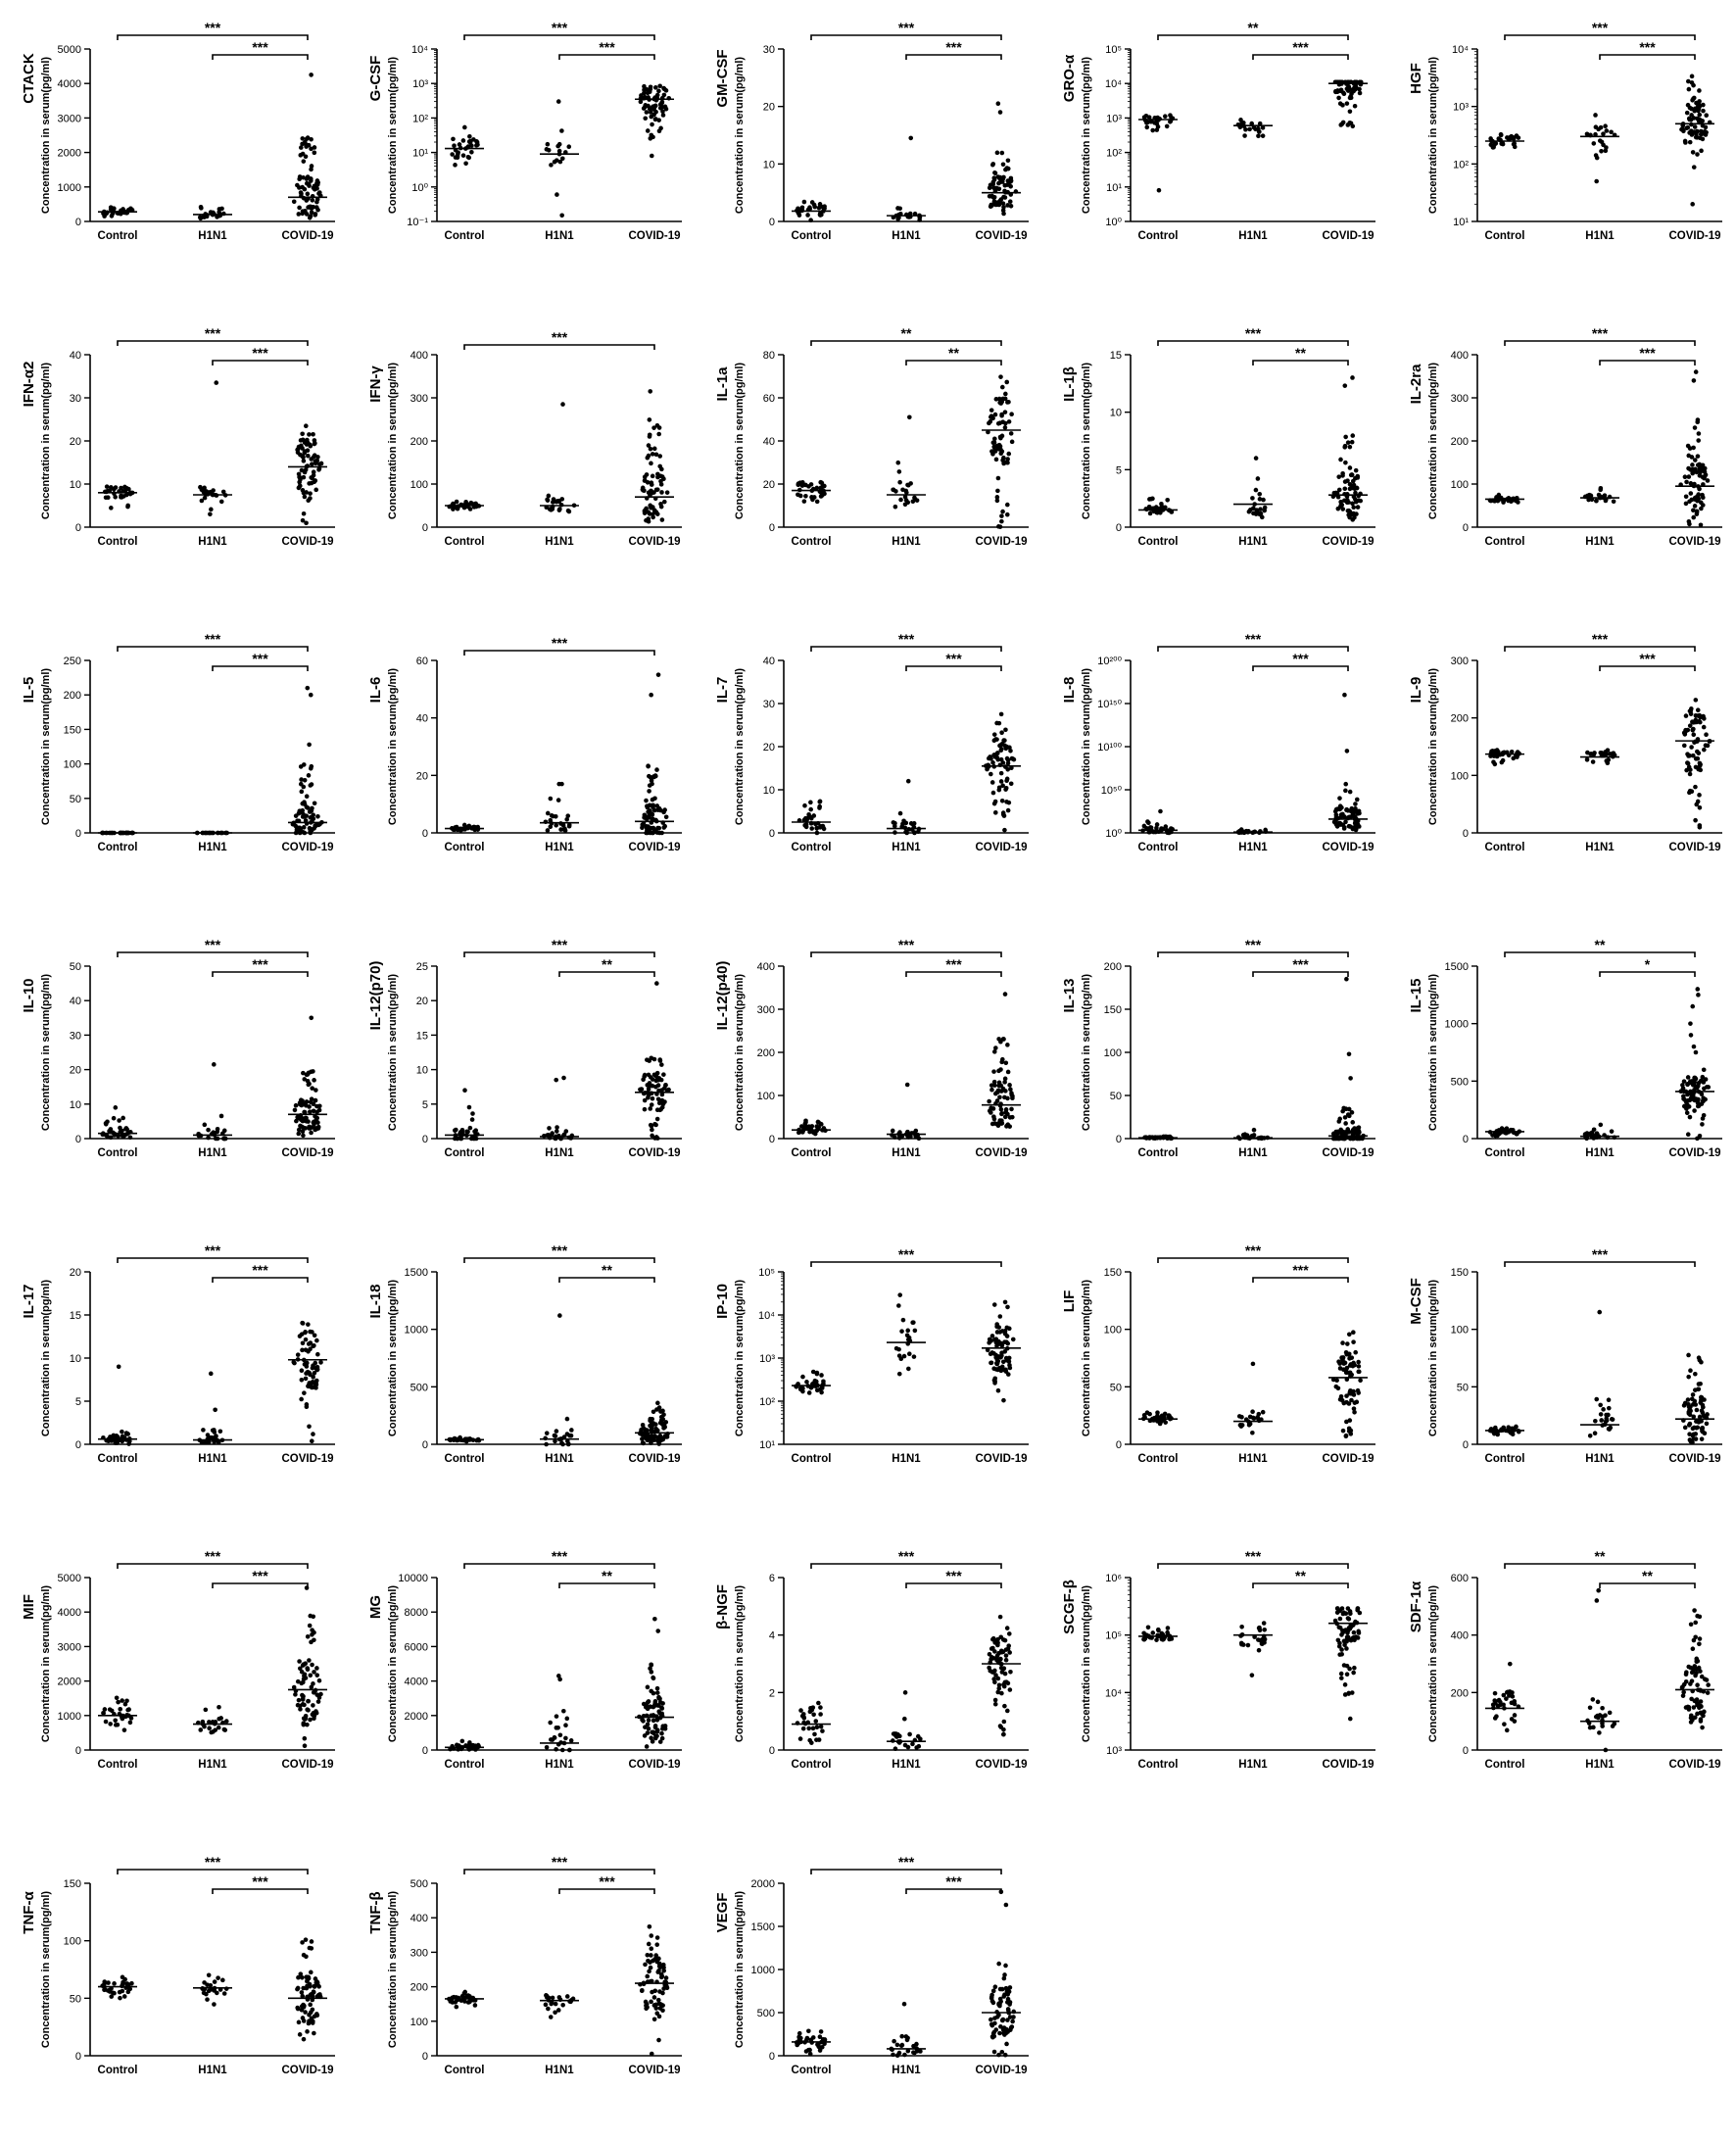  What do you see at coordinates (1600, 944) in the screenshot?
I see `significance-label: **` at bounding box center [1600, 944].